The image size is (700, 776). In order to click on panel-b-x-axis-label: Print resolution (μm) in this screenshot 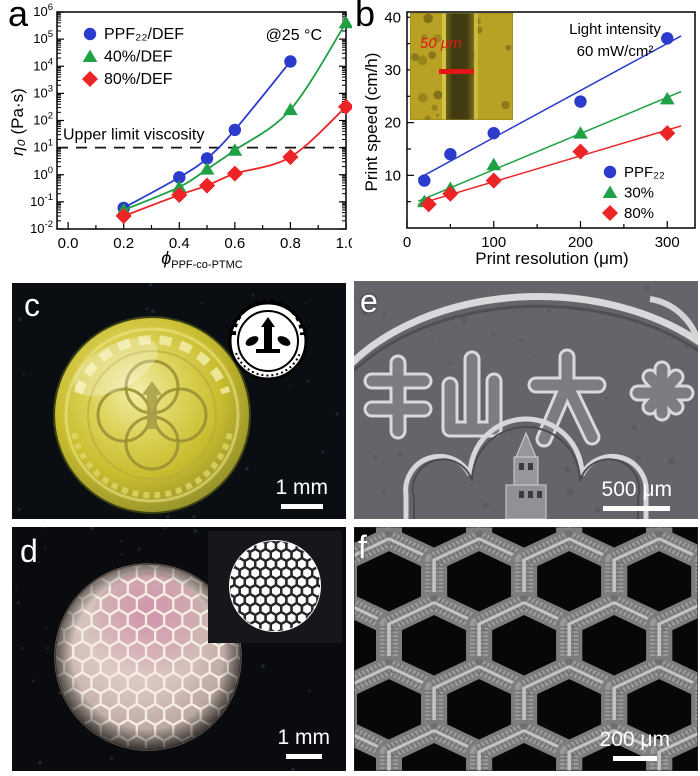, I will do `click(552, 258)`.